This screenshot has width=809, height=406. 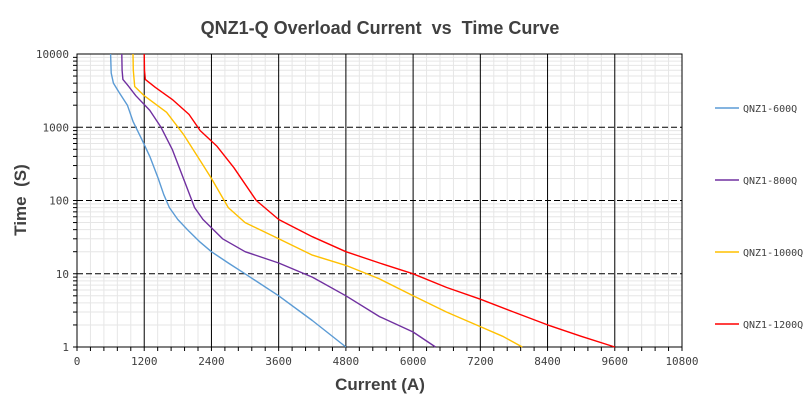 I want to click on x-tick-label: 8400, so click(x=547, y=361).